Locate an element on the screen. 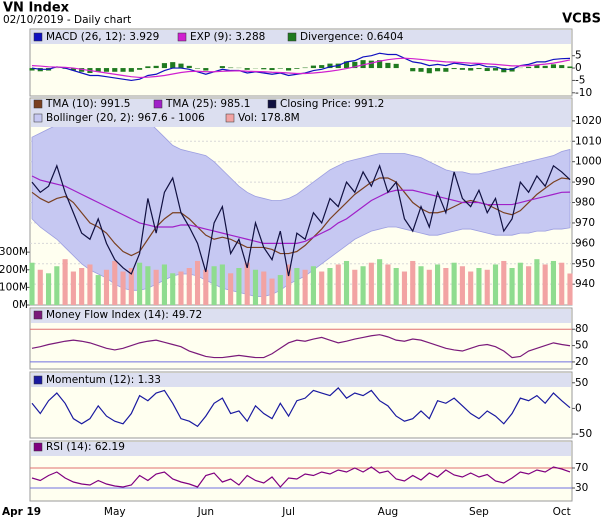 The image size is (605, 525). y-tick-label: 20 is located at coordinates (581, 362).